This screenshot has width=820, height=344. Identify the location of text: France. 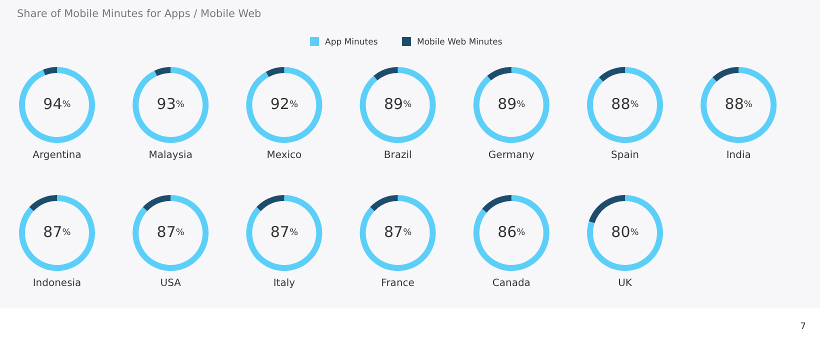
(397, 283).